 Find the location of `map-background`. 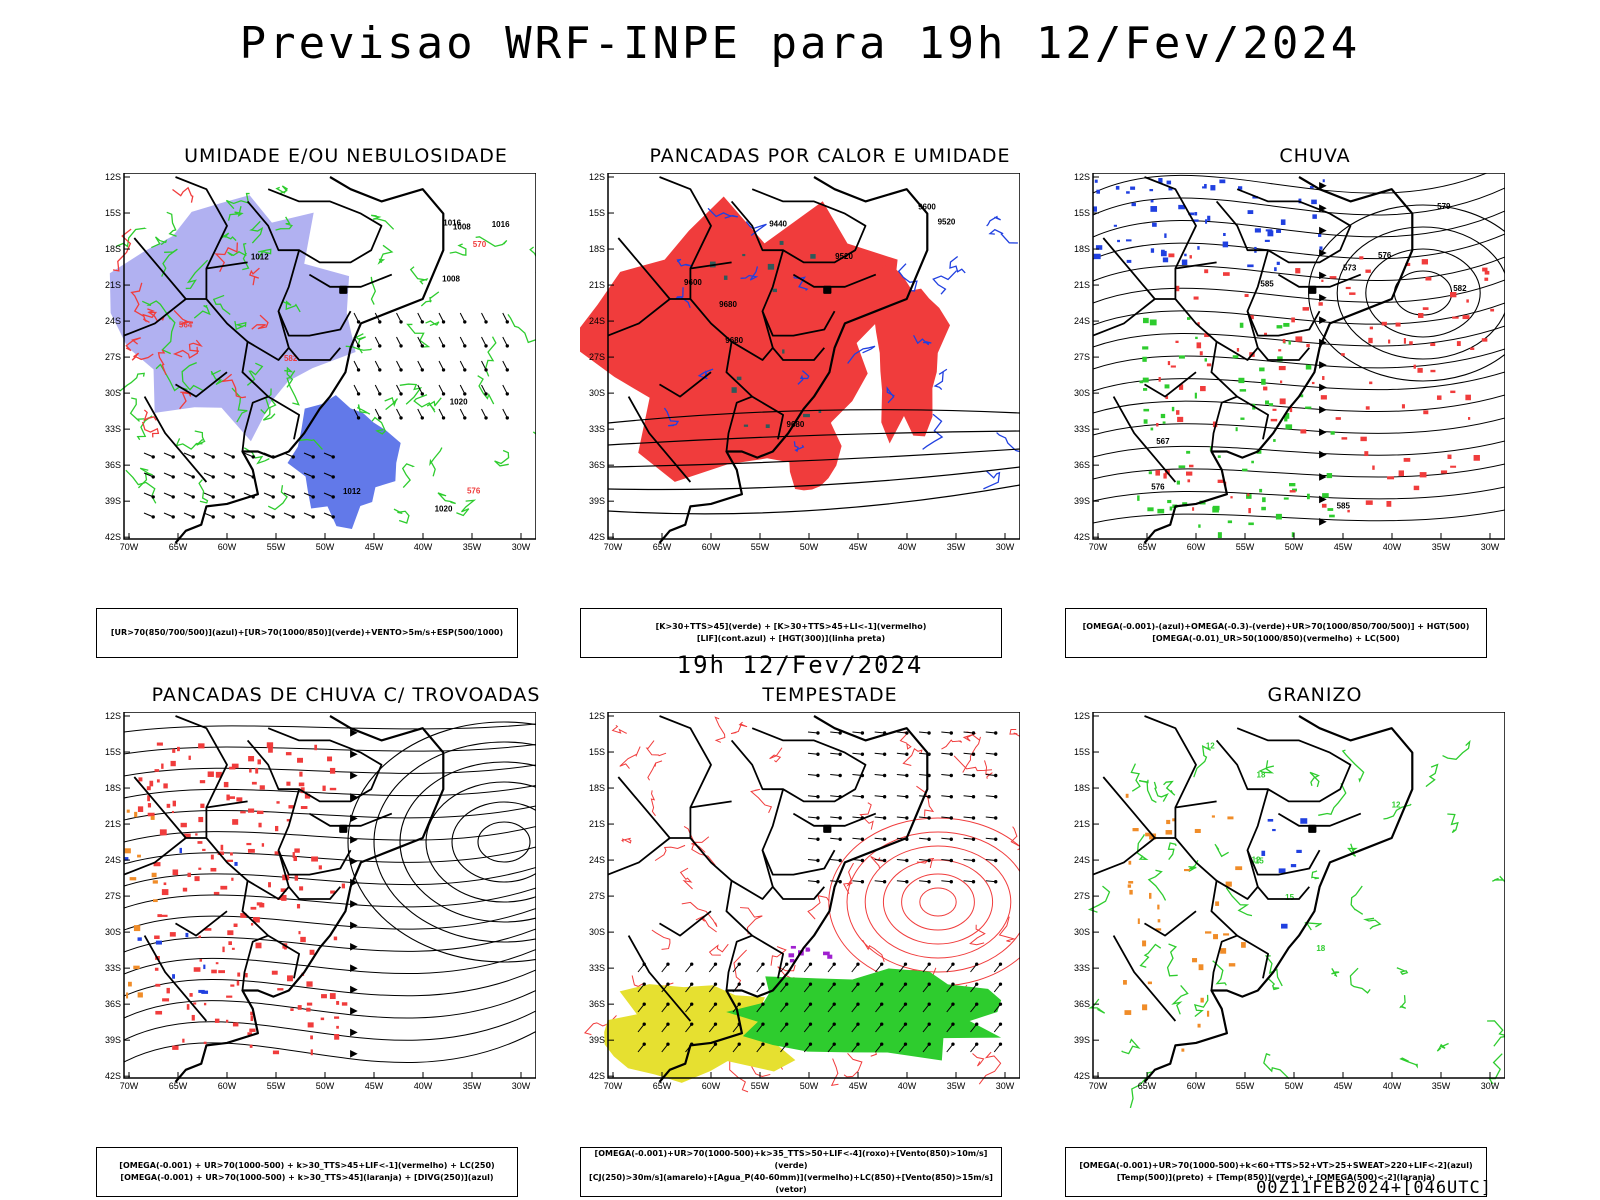

map-background is located at coordinates (1299, 356).